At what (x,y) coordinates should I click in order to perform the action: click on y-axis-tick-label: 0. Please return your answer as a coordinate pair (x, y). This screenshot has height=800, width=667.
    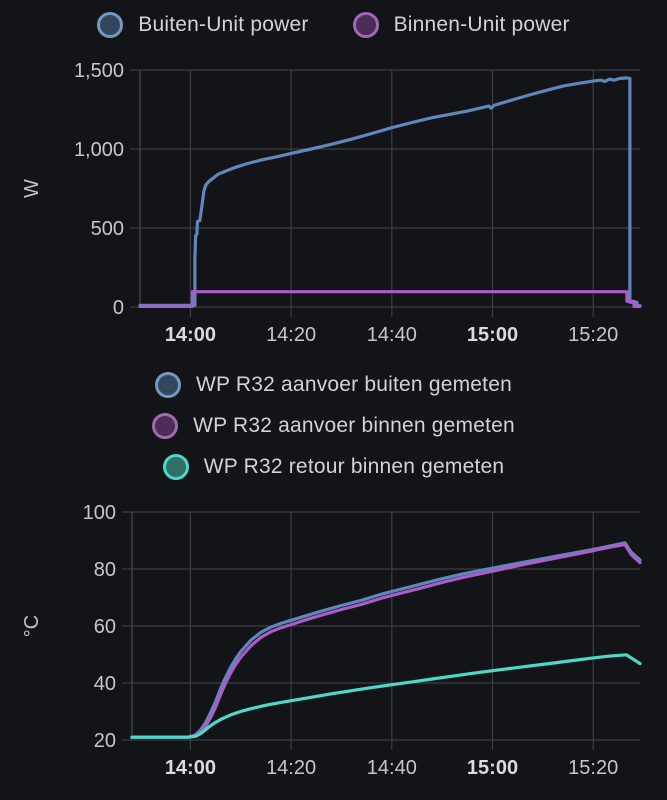
    Looking at the image, I should click on (118, 308).